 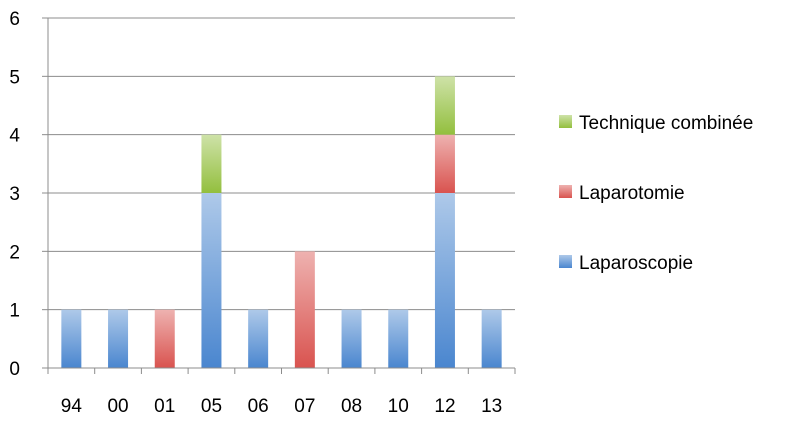 I want to click on x-tick-label-12: 12, so click(x=444, y=406).